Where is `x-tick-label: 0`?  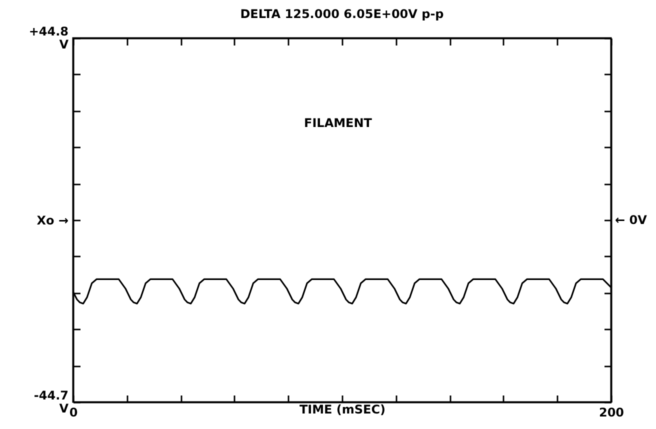
x-tick-label: 0 is located at coordinates (73, 413).